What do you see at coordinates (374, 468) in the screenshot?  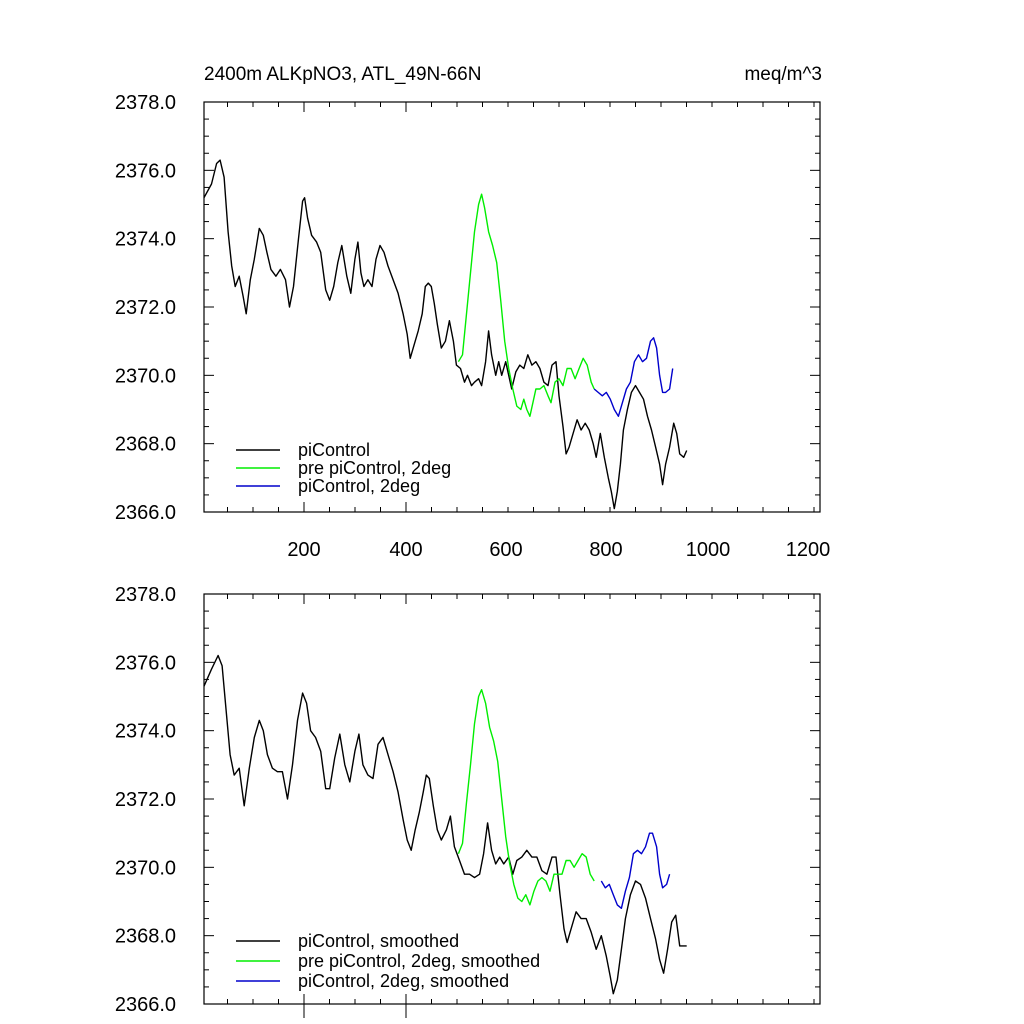 I see `legend-label: pre piControl, 2deg` at bounding box center [374, 468].